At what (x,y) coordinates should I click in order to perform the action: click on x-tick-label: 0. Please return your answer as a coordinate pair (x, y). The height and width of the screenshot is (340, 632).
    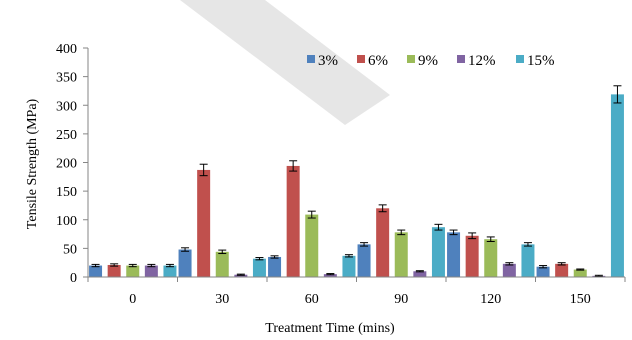
    Looking at the image, I should click on (132, 299).